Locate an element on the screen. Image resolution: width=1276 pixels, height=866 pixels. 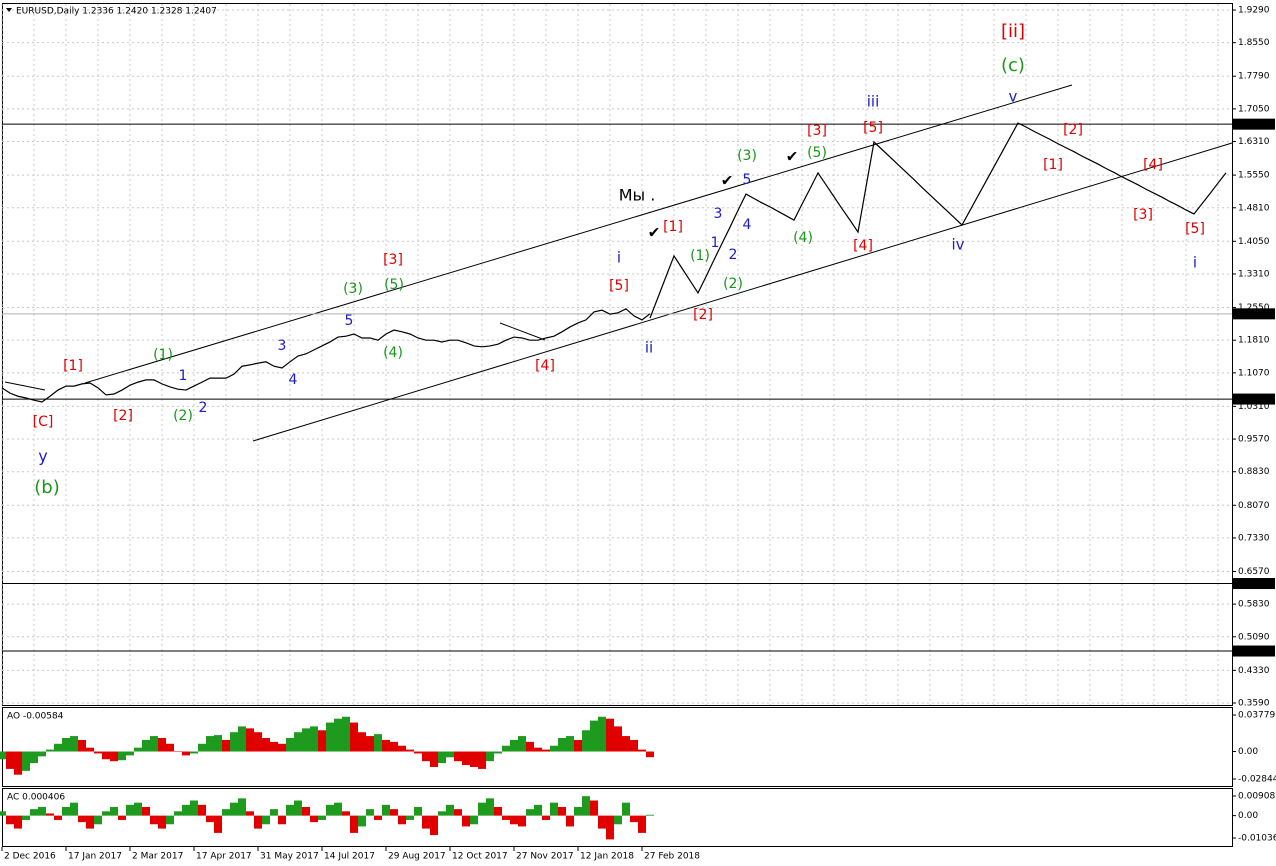
y-tick-label: 0.00 is located at coordinates (1248, 752).